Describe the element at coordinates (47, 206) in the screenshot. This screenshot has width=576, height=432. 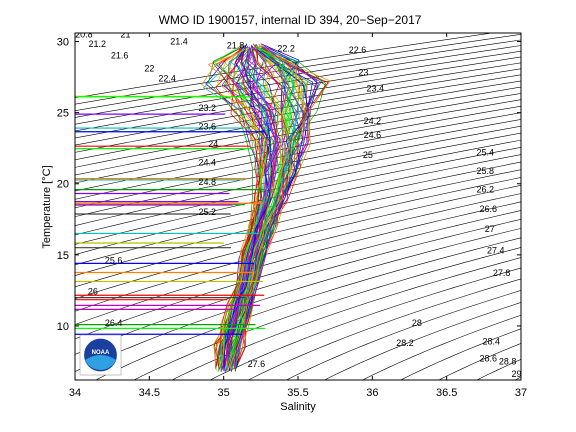
I see `y-axis-label: Temperature [°C]` at that location.